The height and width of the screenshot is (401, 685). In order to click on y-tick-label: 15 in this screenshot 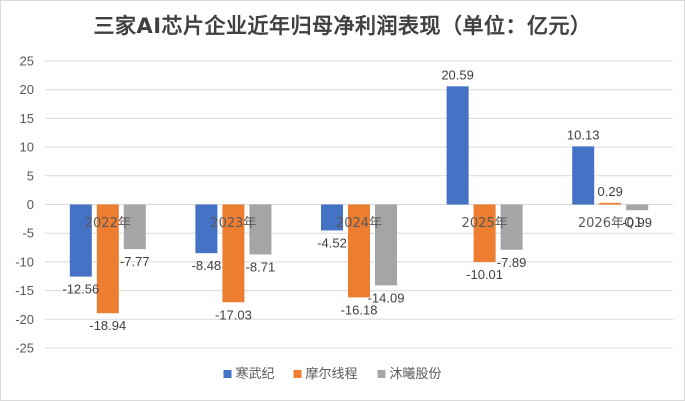, I will do `click(27, 118)`.